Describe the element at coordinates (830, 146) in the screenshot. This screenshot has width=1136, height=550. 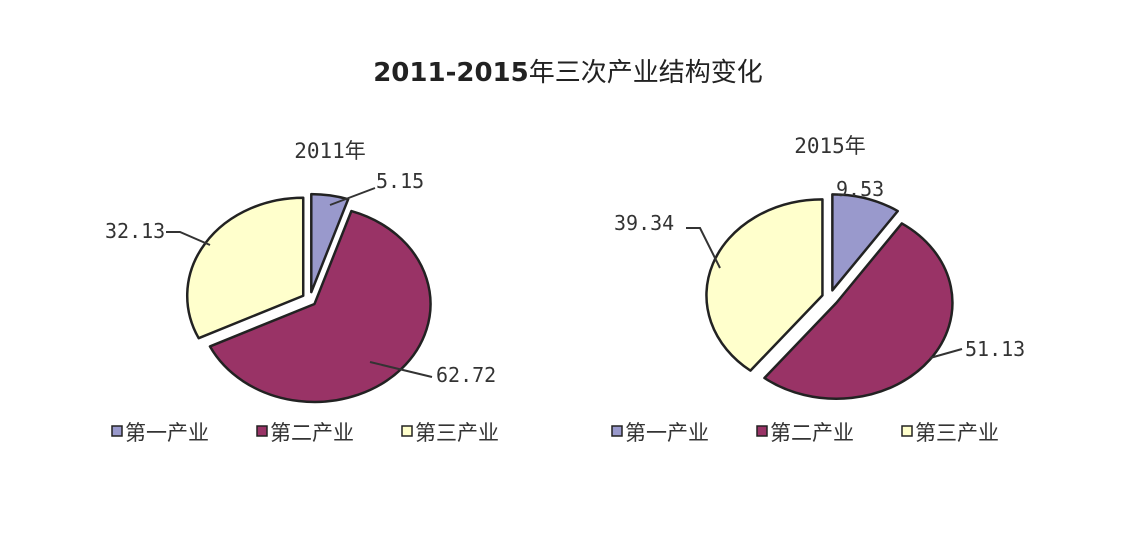
I see `pie-title: 2015年` at that location.